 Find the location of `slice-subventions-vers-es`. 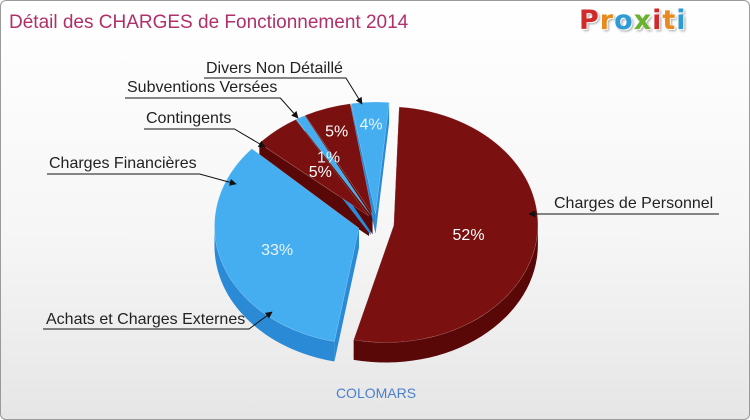

slice-subventions-vers-es is located at coordinates (338, 159).